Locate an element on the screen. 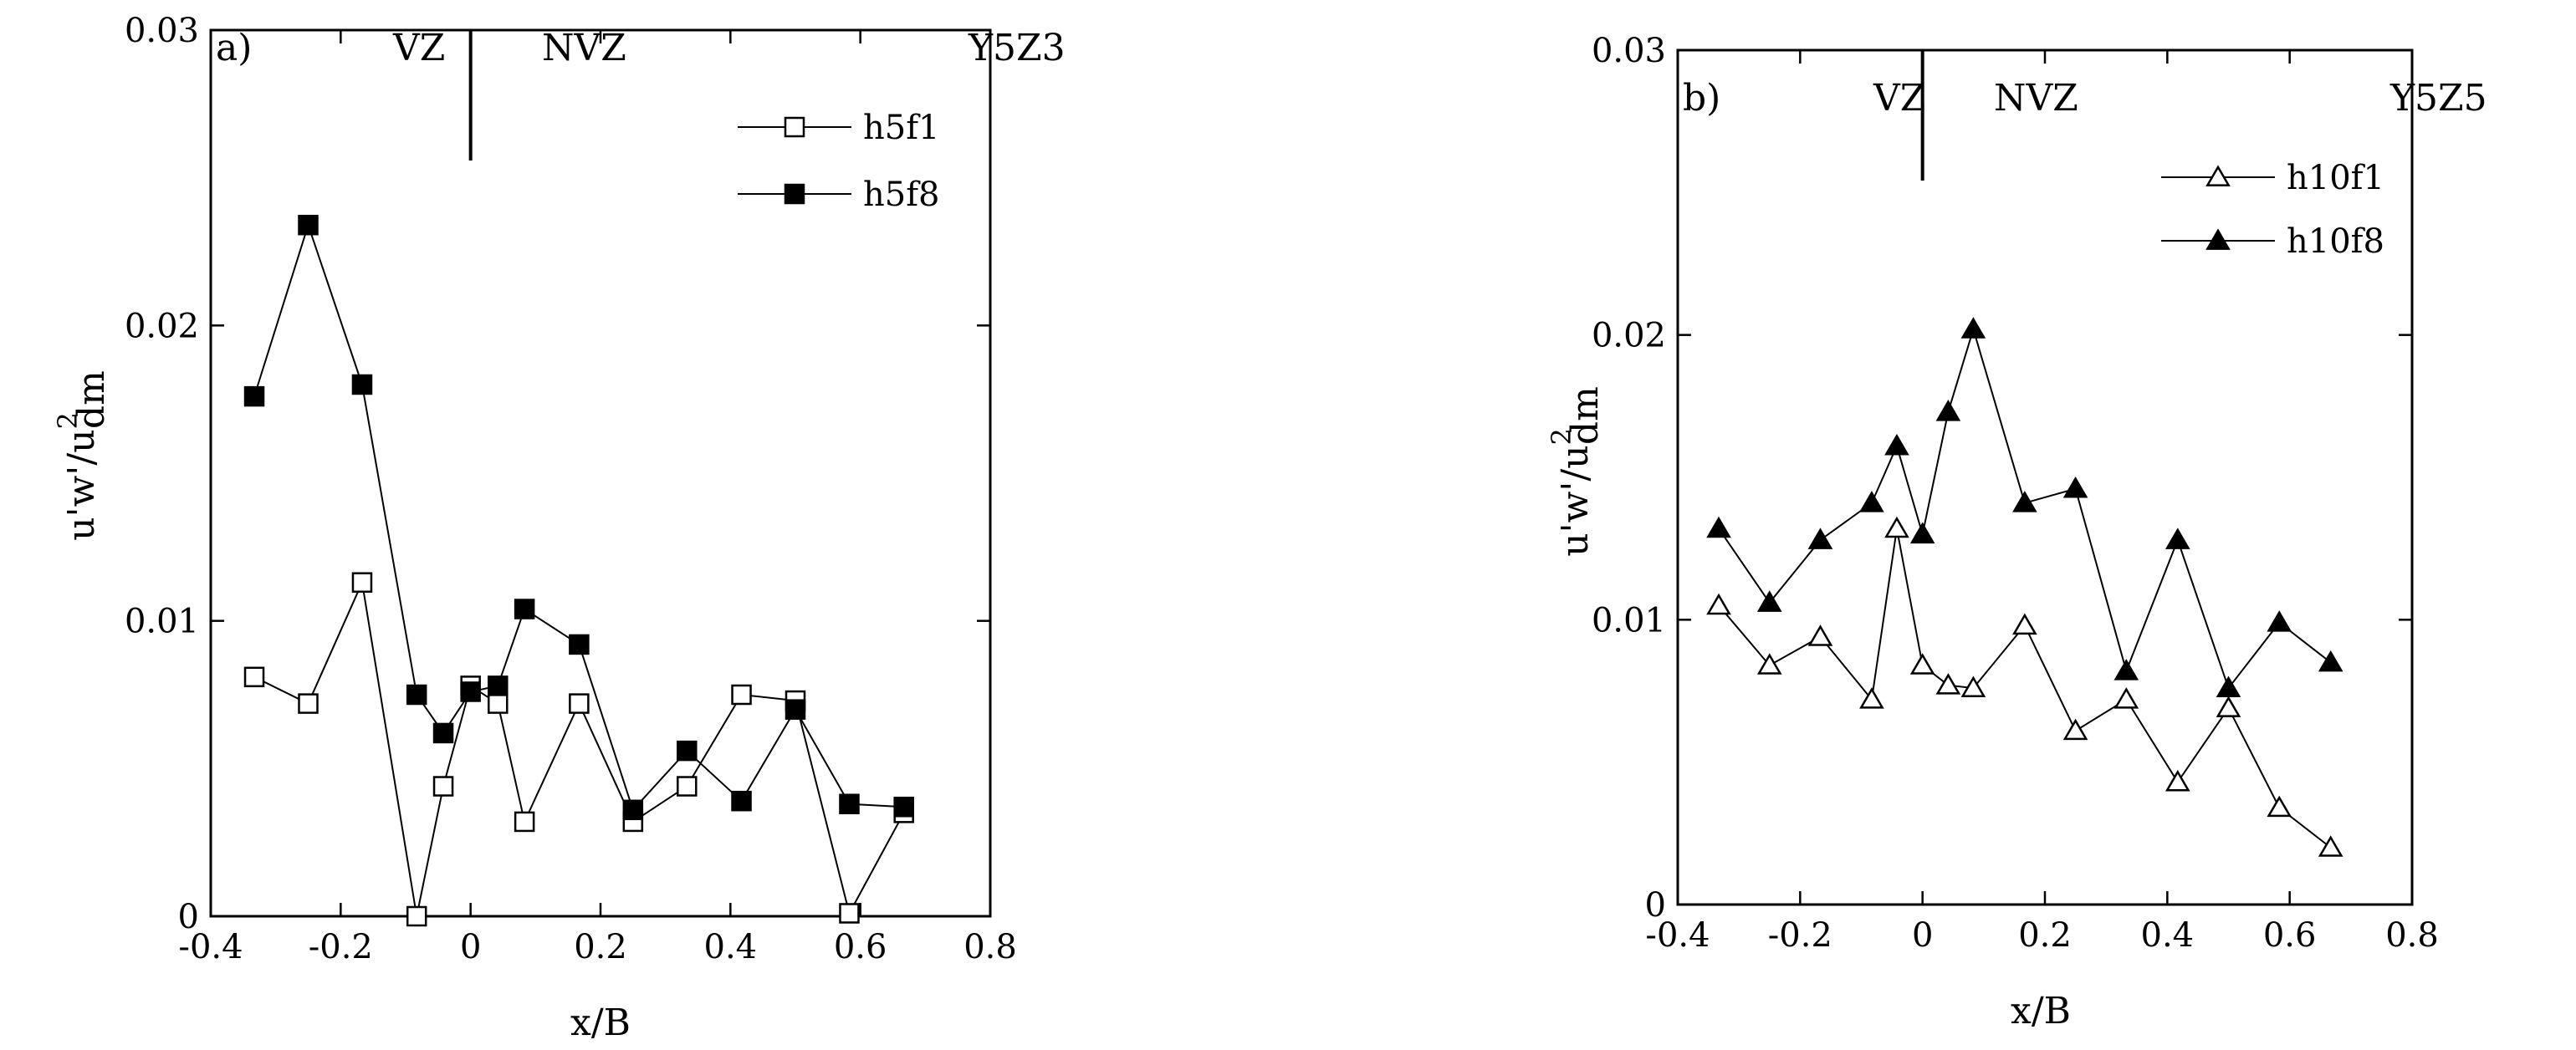 The image size is (2576, 1050). y-tick-label-a-0: 0 is located at coordinates (188, 917).